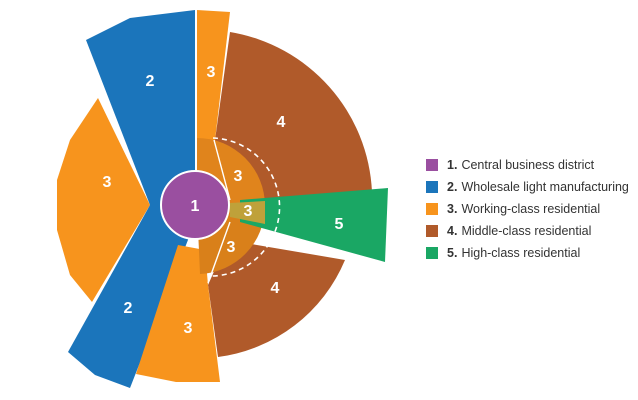 The image size is (638, 400). Describe the element at coordinates (219, 252) in the screenshot. I see `inner-radial-bottom` at that location.